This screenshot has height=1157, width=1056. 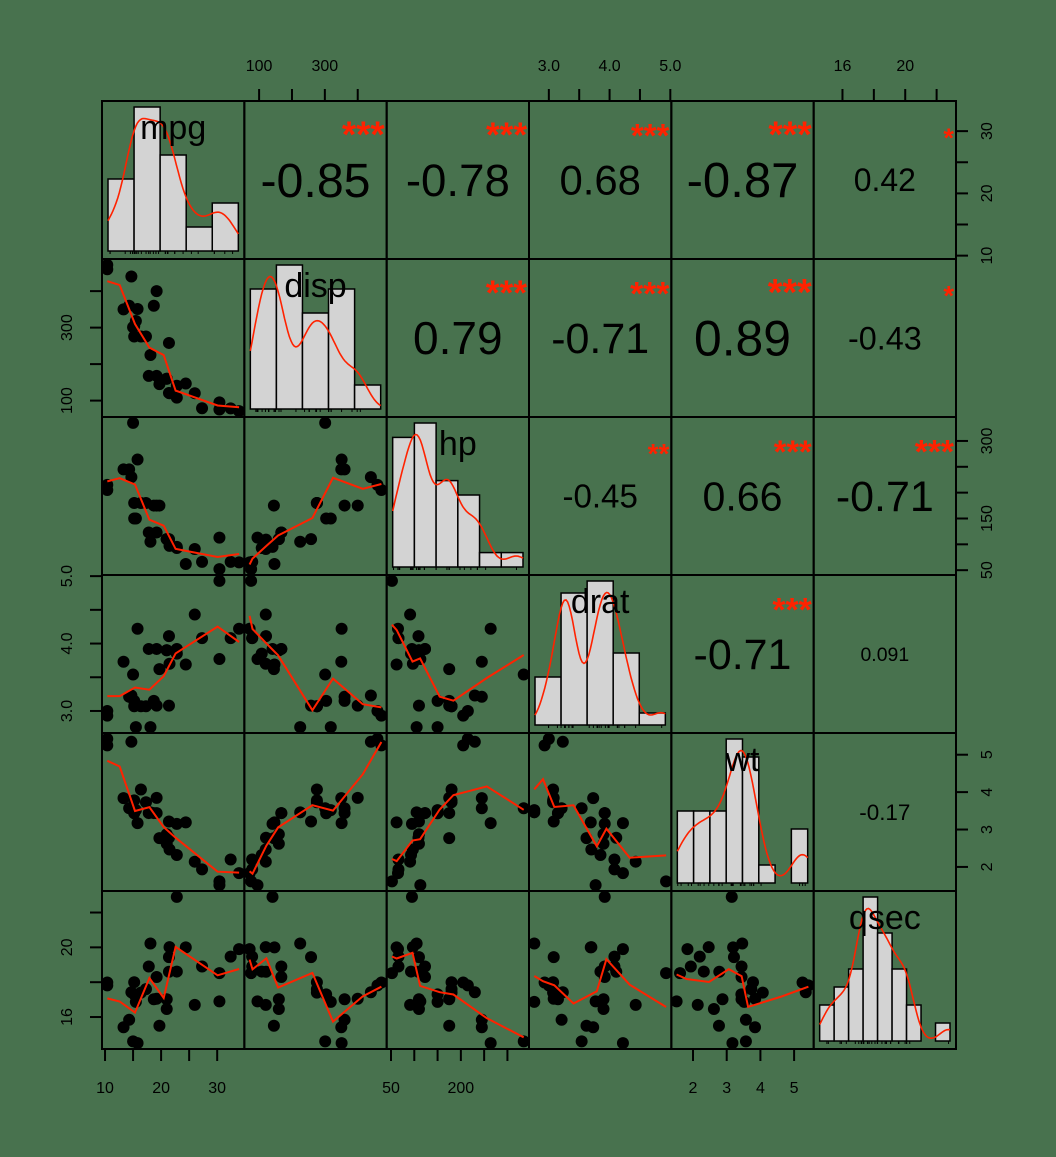 What do you see at coordinates (173, 338) in the screenshot?
I see `panel-disp-mpg` at bounding box center [173, 338].